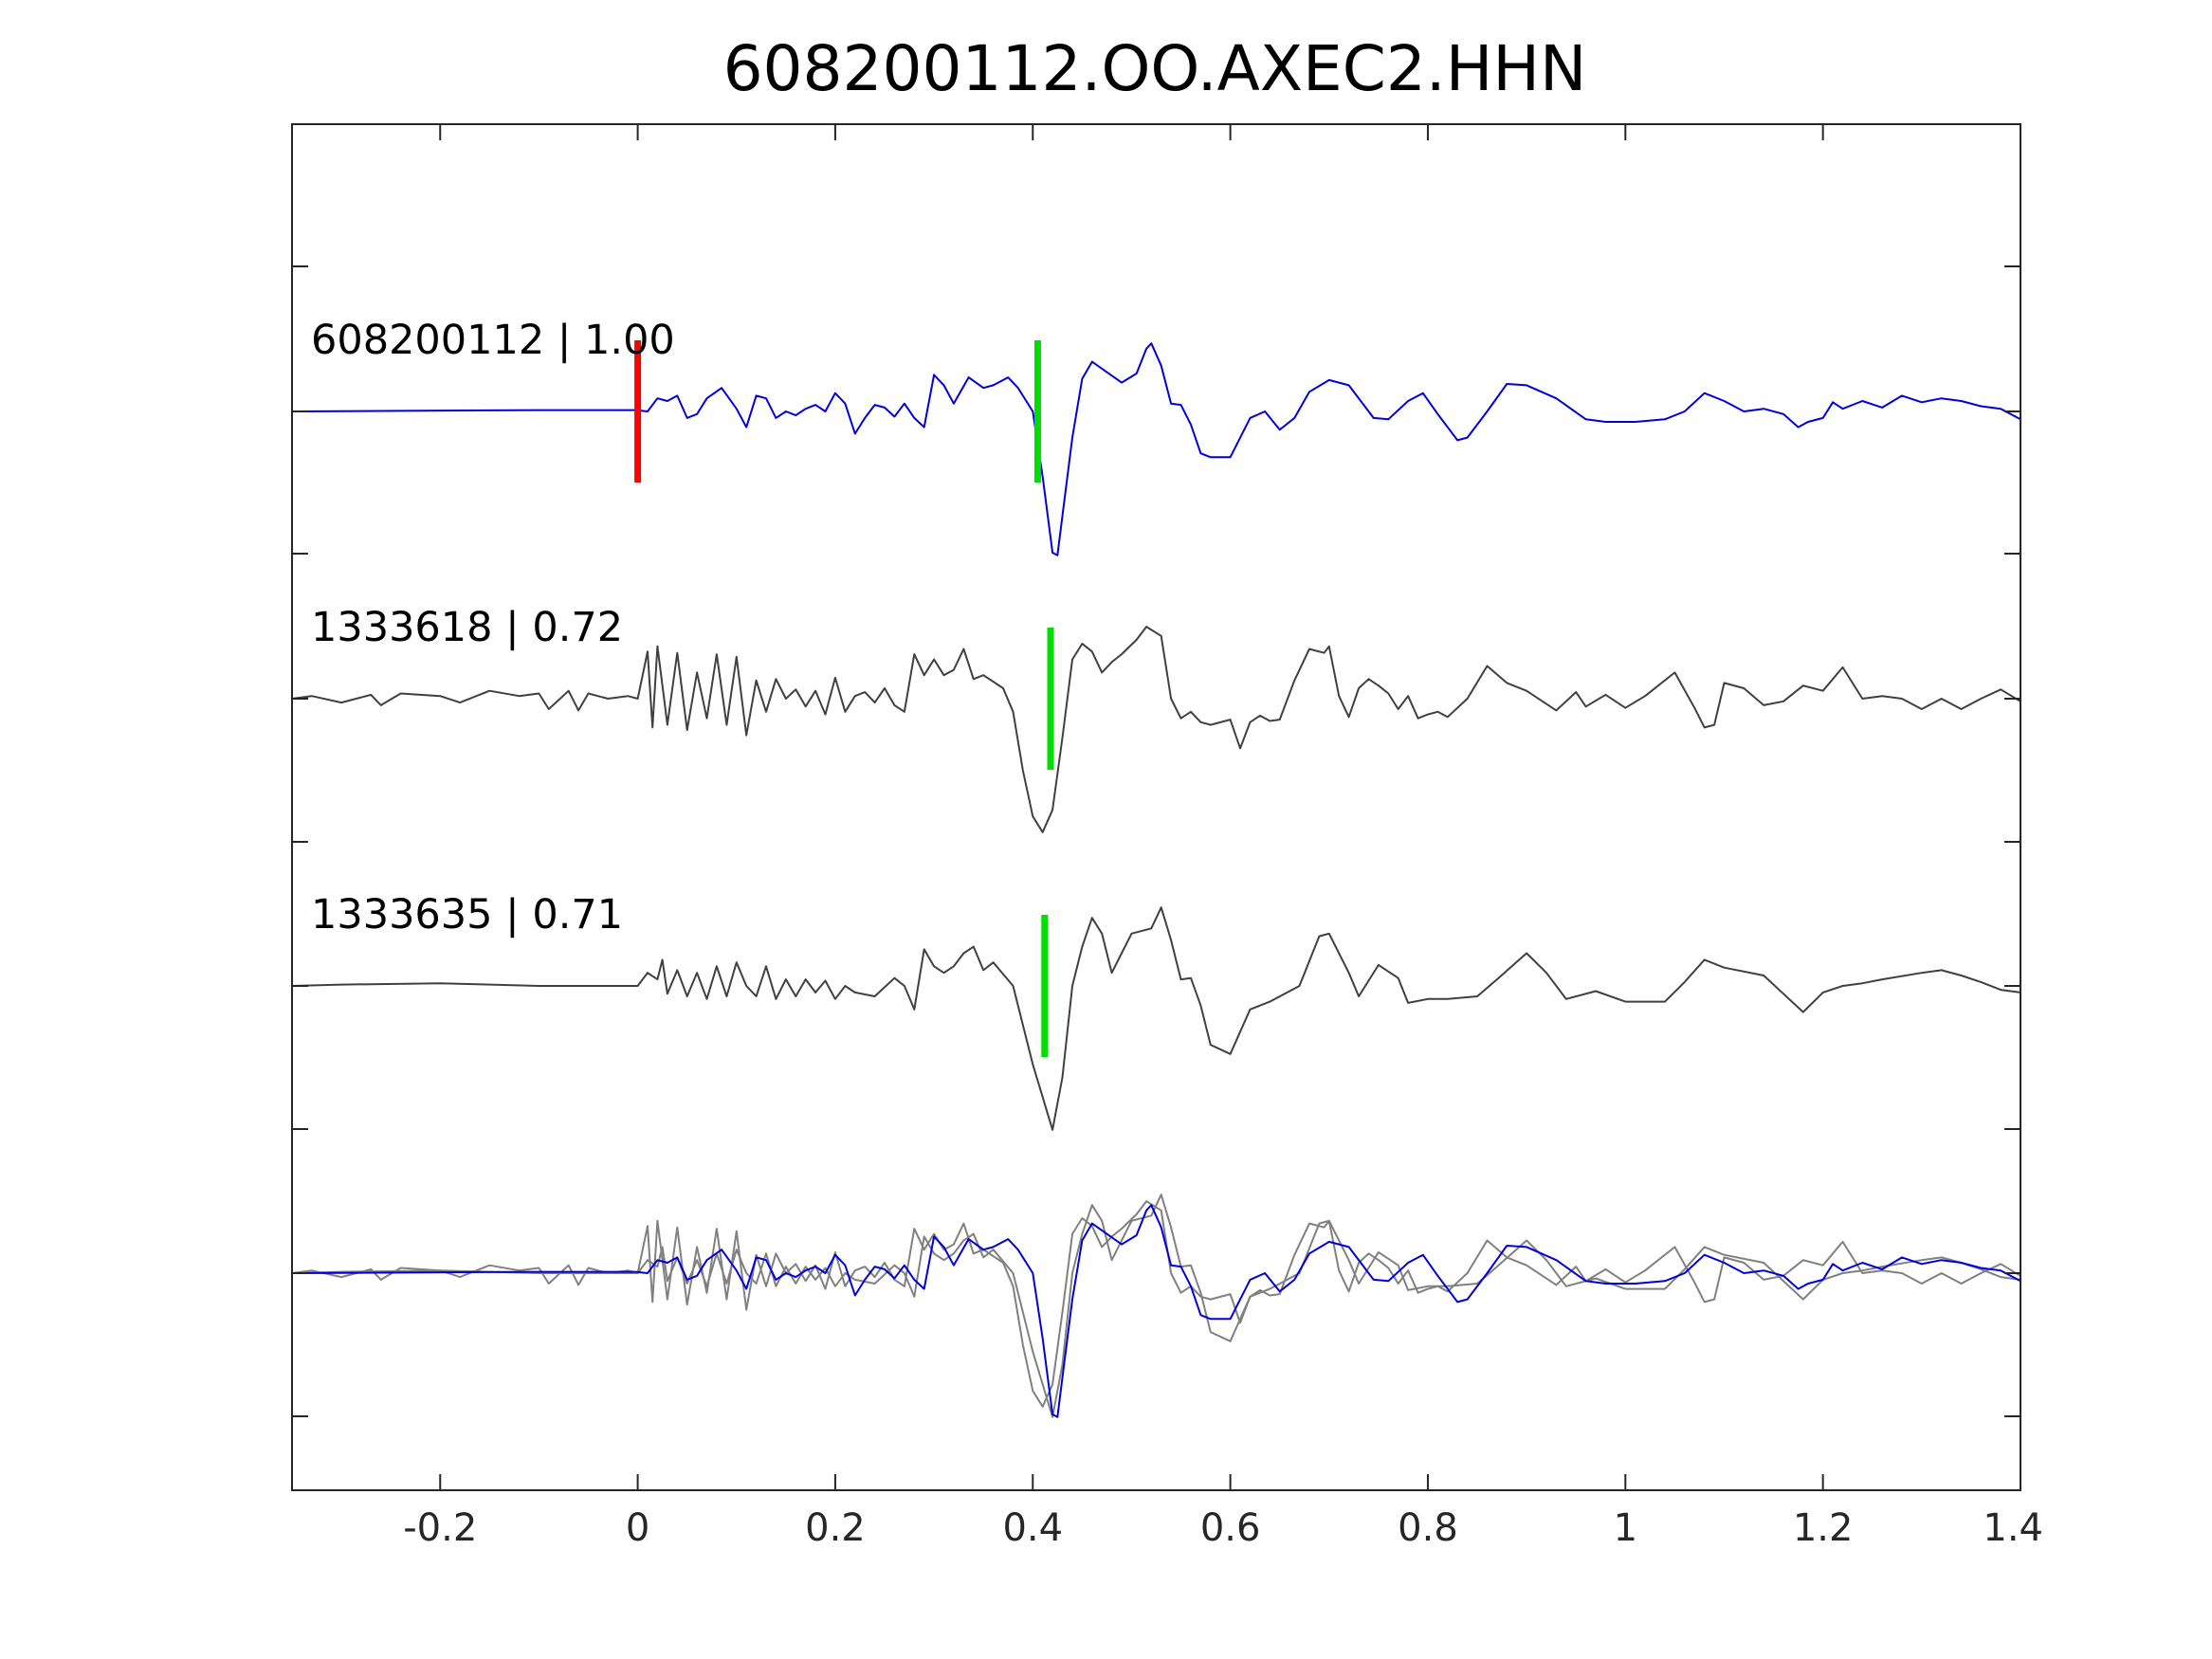 The height and width of the screenshot is (1659, 2212). I want to click on chart-title: 608200112.OO.AXEC2.HHN, so click(1155, 68).